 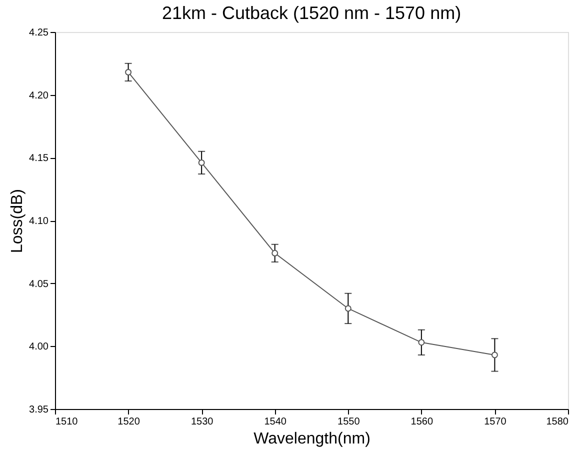 I want to click on x-tick-label: 1560, so click(x=422, y=422).